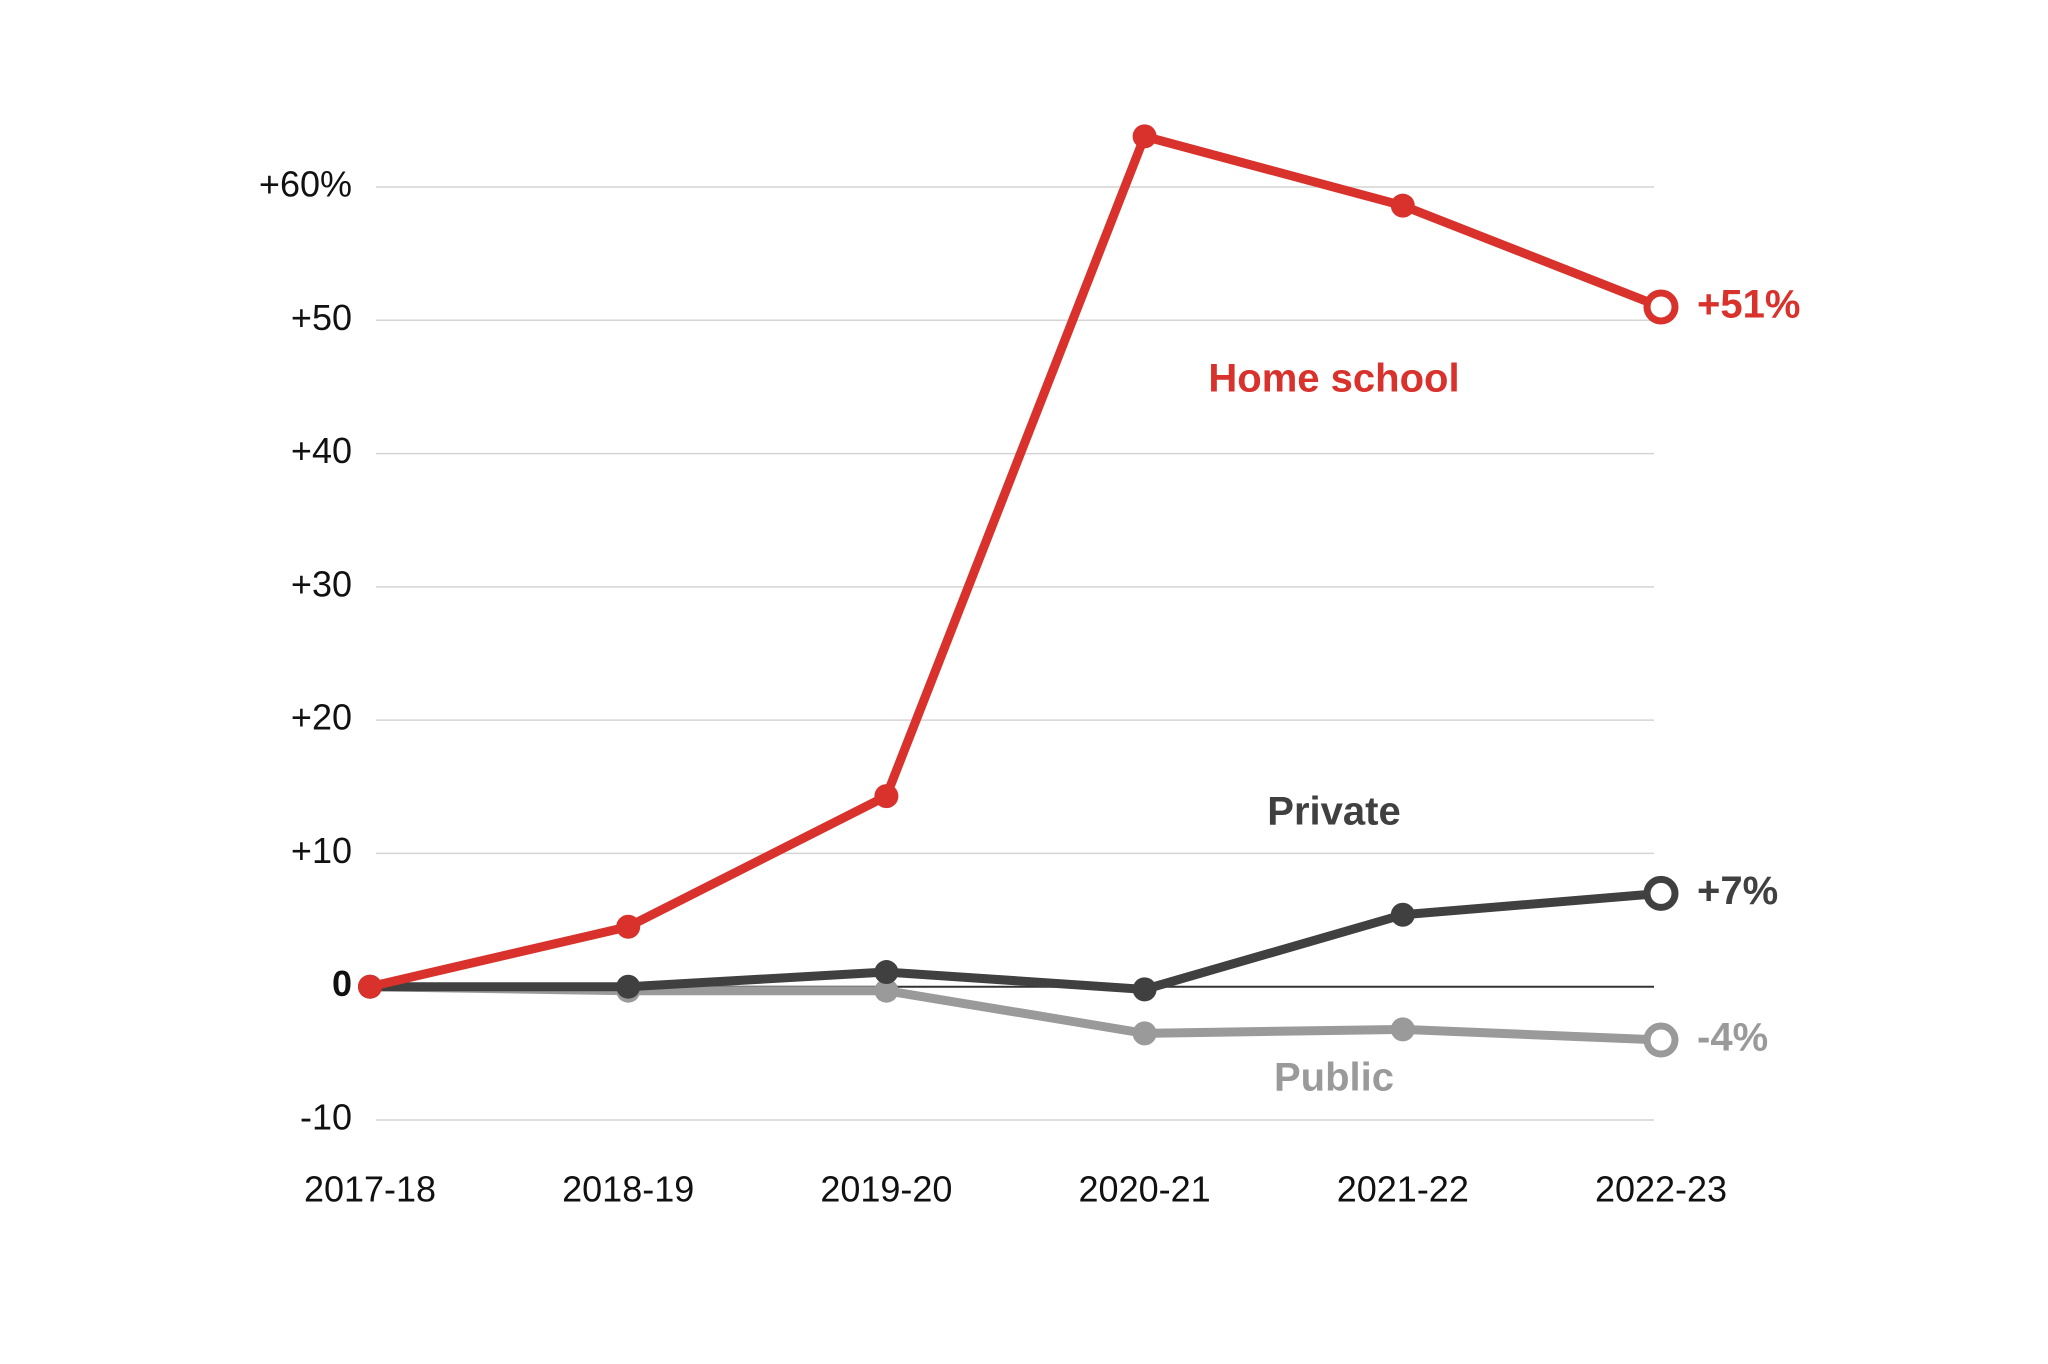 The image size is (2048, 1364). I want to click on x-tick-label: 2022-23, so click(1661, 1189).